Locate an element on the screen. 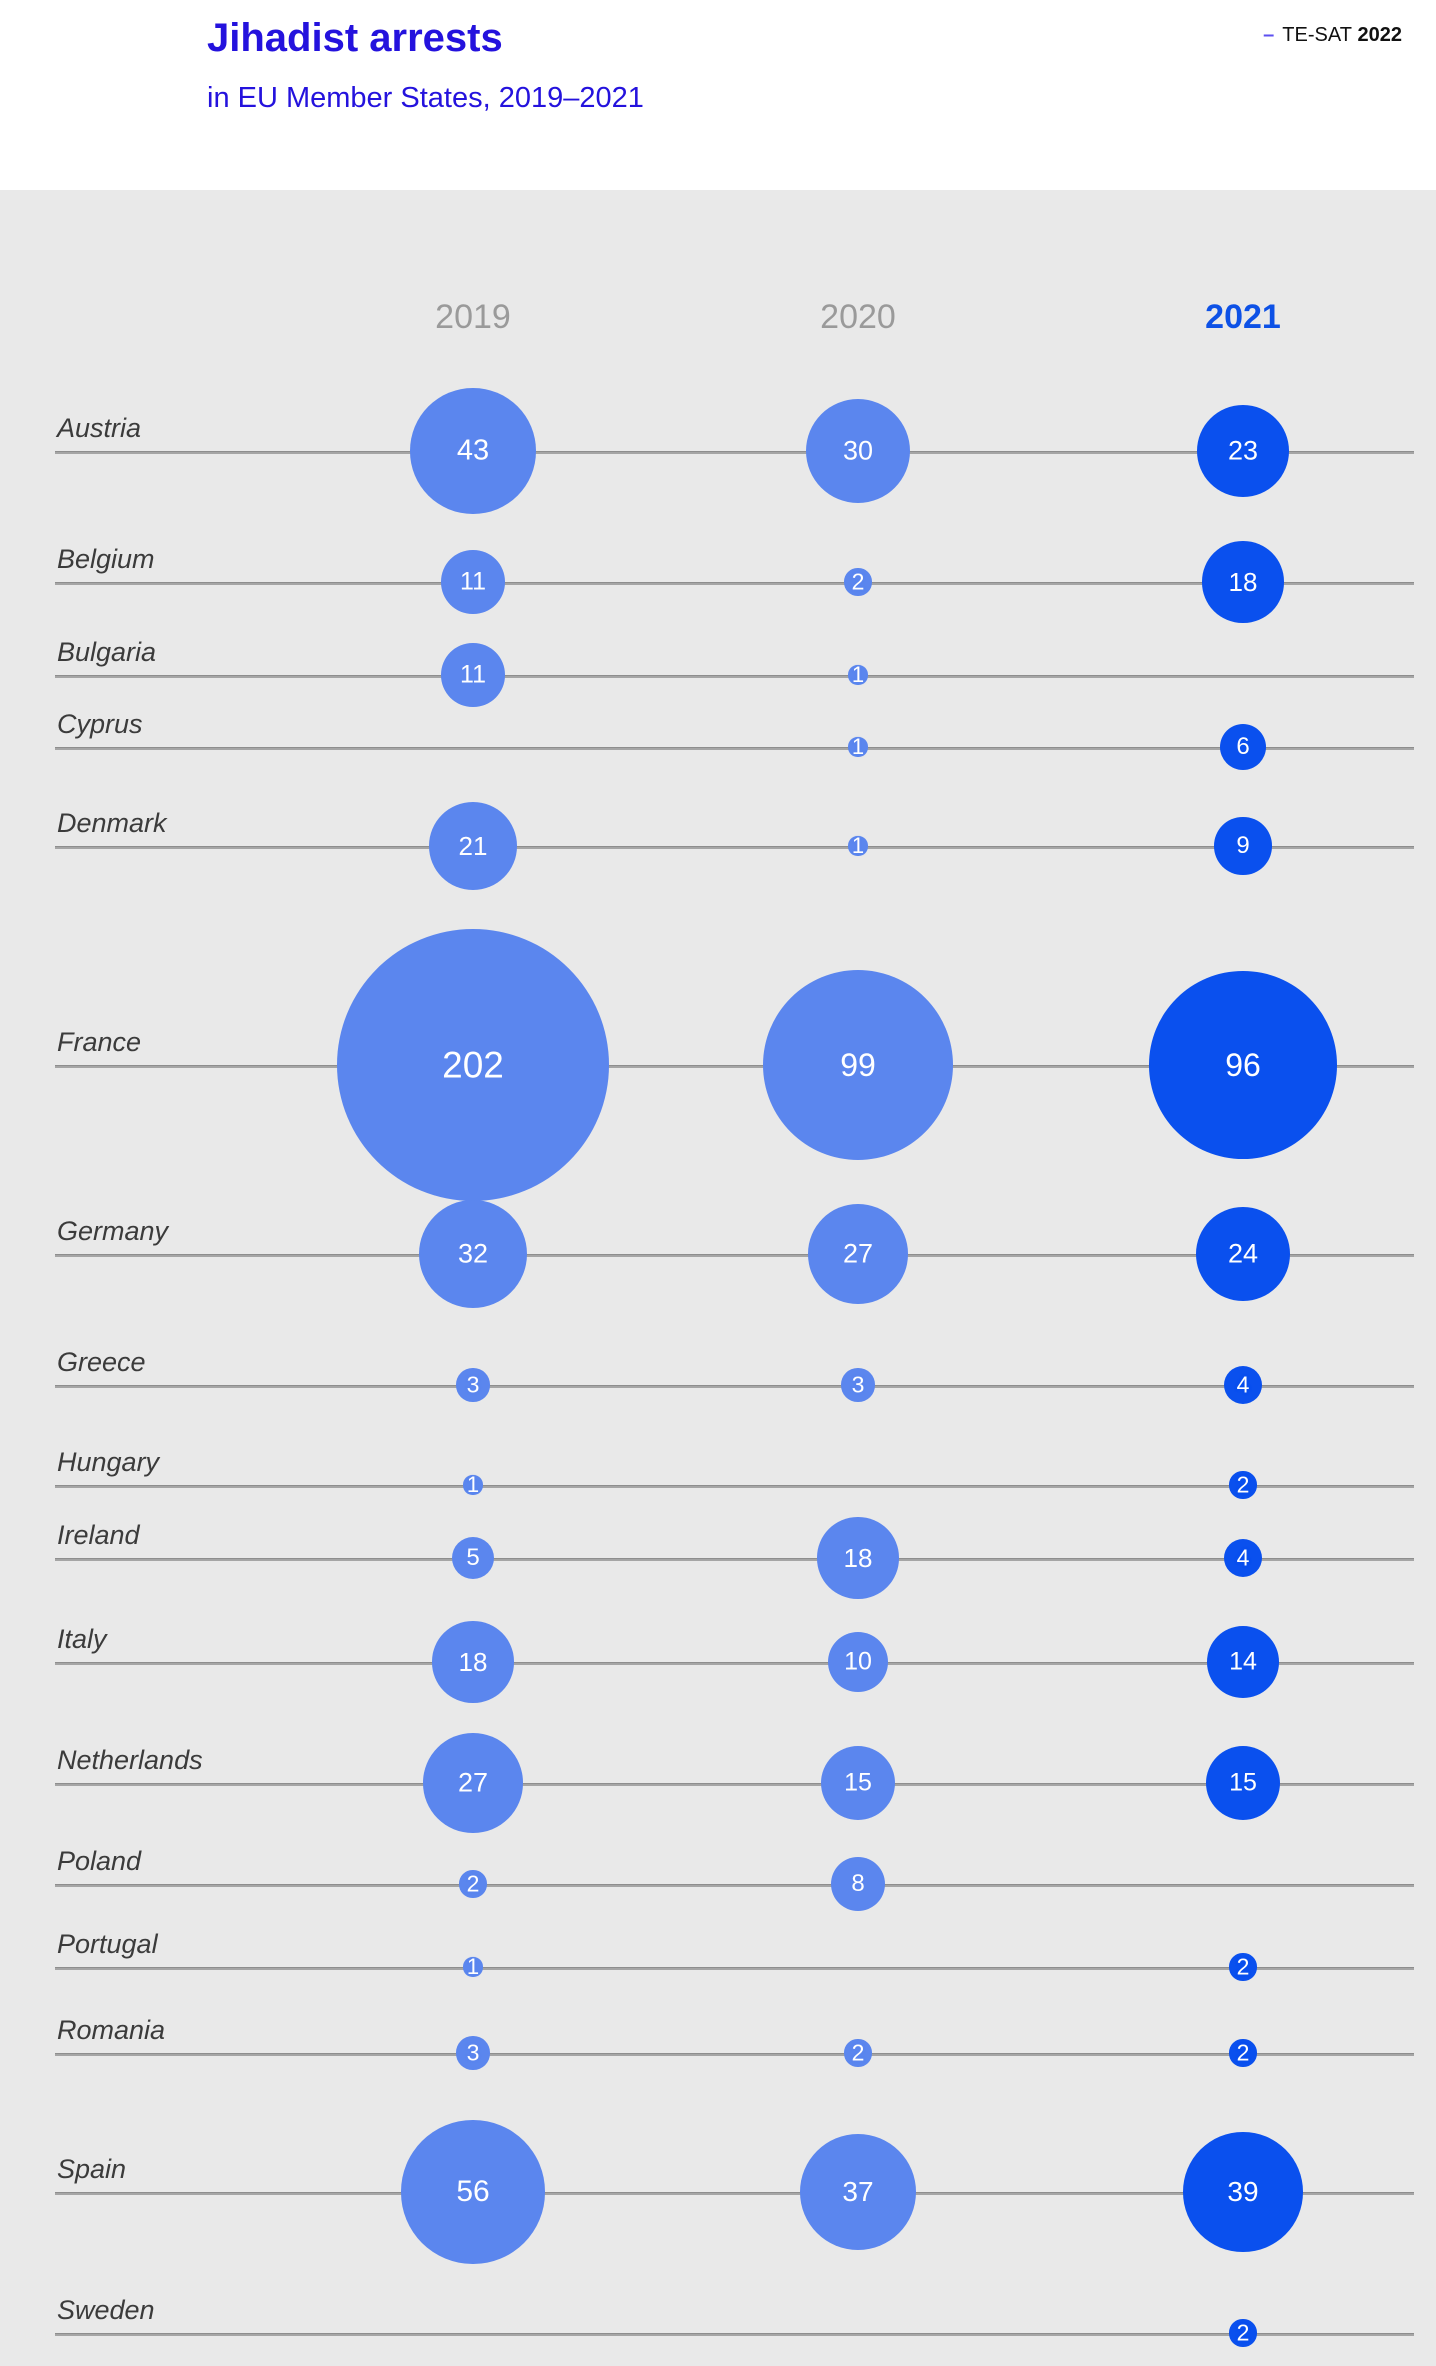 This screenshot has height=2366, width=1436. bubble-value-sweden-2021: 2 is located at coordinates (1243, 2332).